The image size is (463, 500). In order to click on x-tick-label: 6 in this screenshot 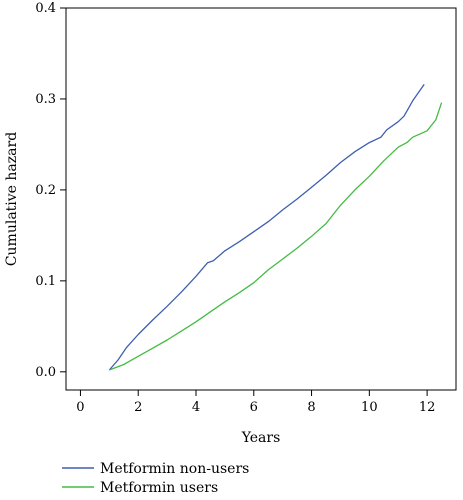, I will do `click(254, 407)`.